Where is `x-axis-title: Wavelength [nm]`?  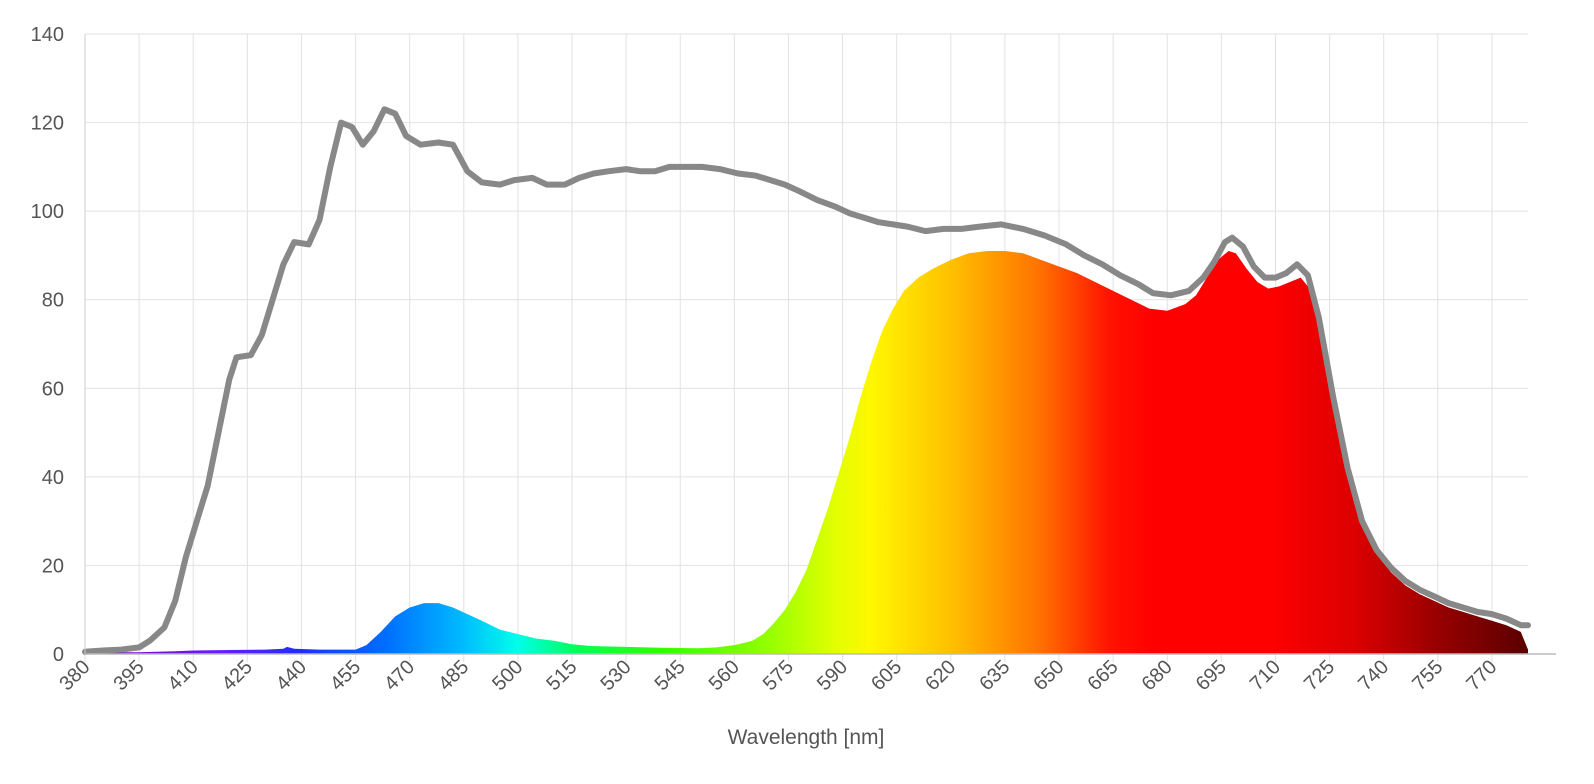
x-axis-title: Wavelength [nm] is located at coordinates (806, 737).